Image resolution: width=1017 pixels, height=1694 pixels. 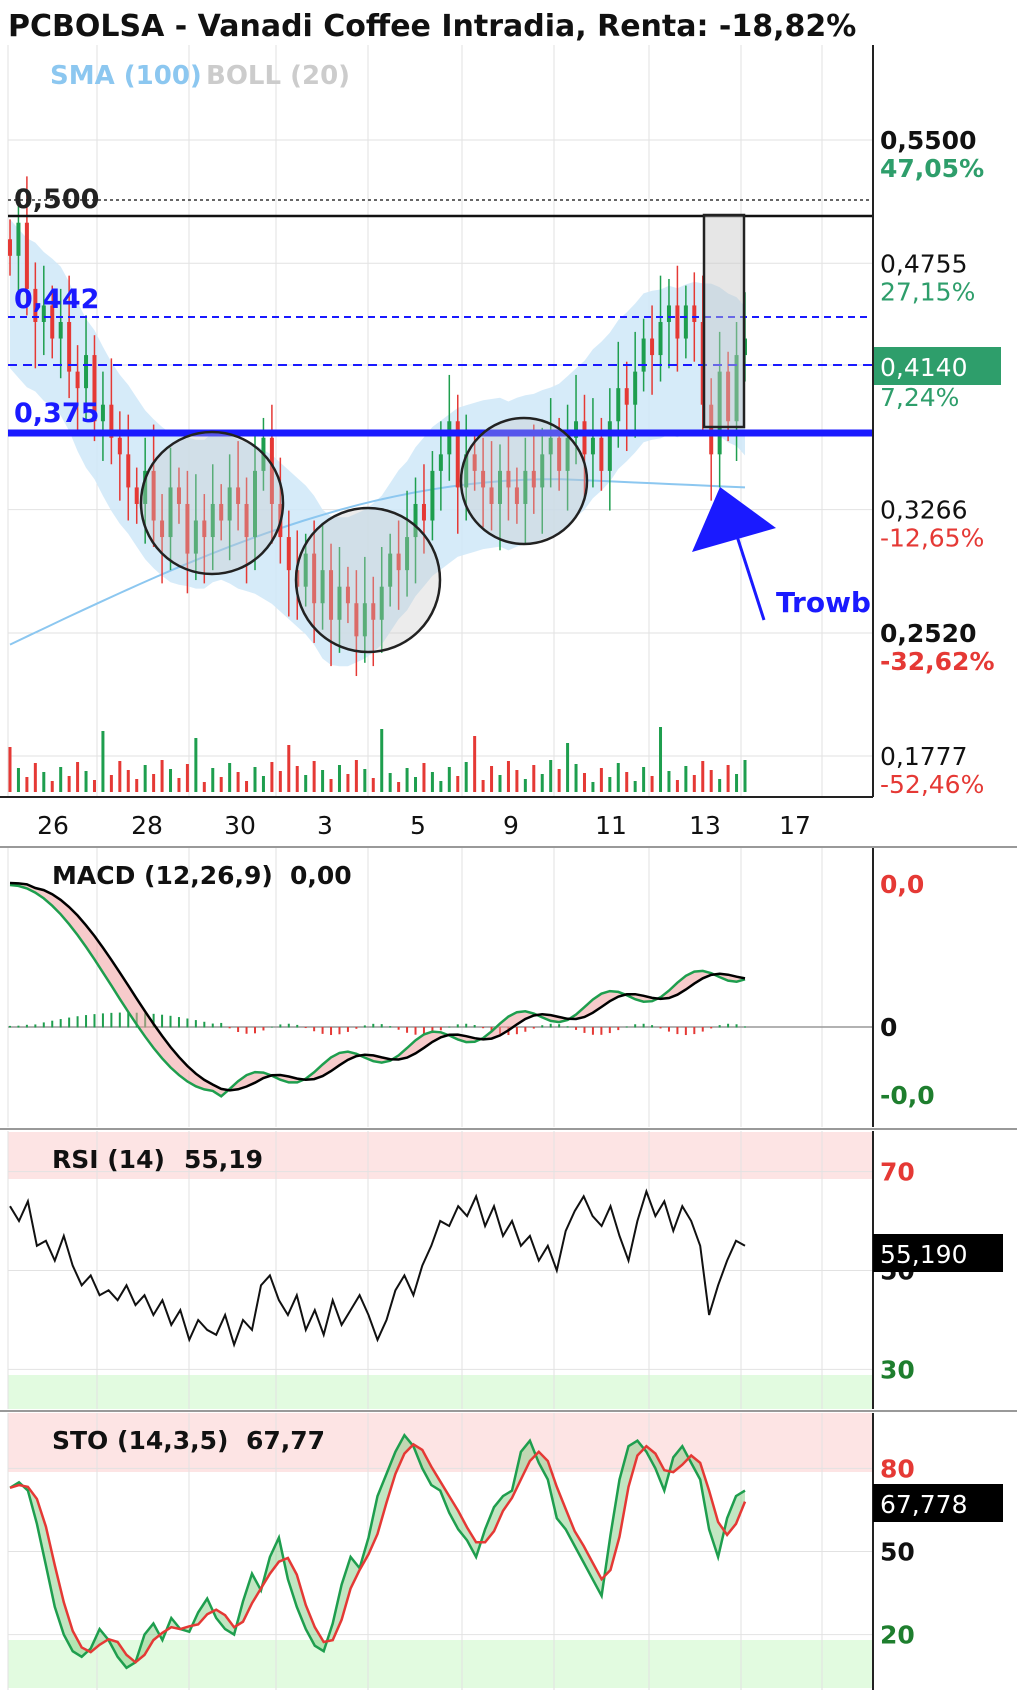 What do you see at coordinates (377, 1024) in the screenshot?
I see `macd-histogram` at bounding box center [377, 1024].